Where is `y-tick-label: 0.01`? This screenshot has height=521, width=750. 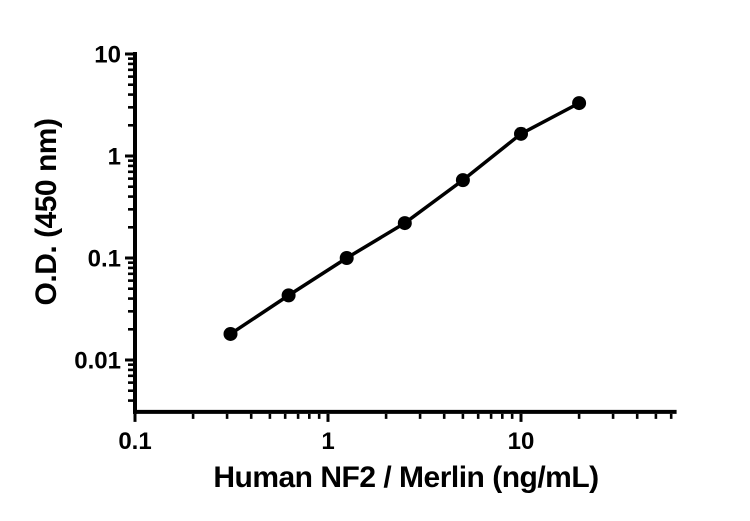 y-tick-label: 0.01 is located at coordinates (97, 361).